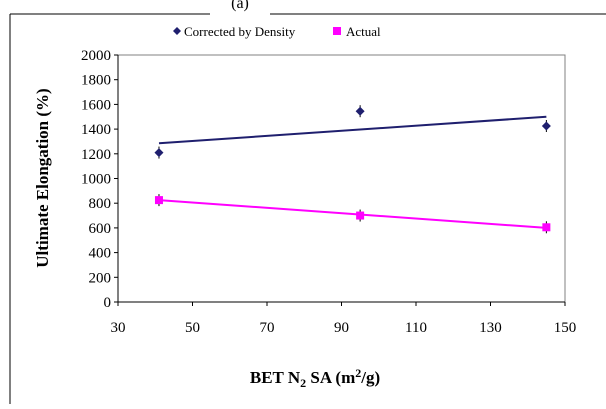 The height and width of the screenshot is (409, 606). I want to click on x-tick-label: 30, so click(118, 328).